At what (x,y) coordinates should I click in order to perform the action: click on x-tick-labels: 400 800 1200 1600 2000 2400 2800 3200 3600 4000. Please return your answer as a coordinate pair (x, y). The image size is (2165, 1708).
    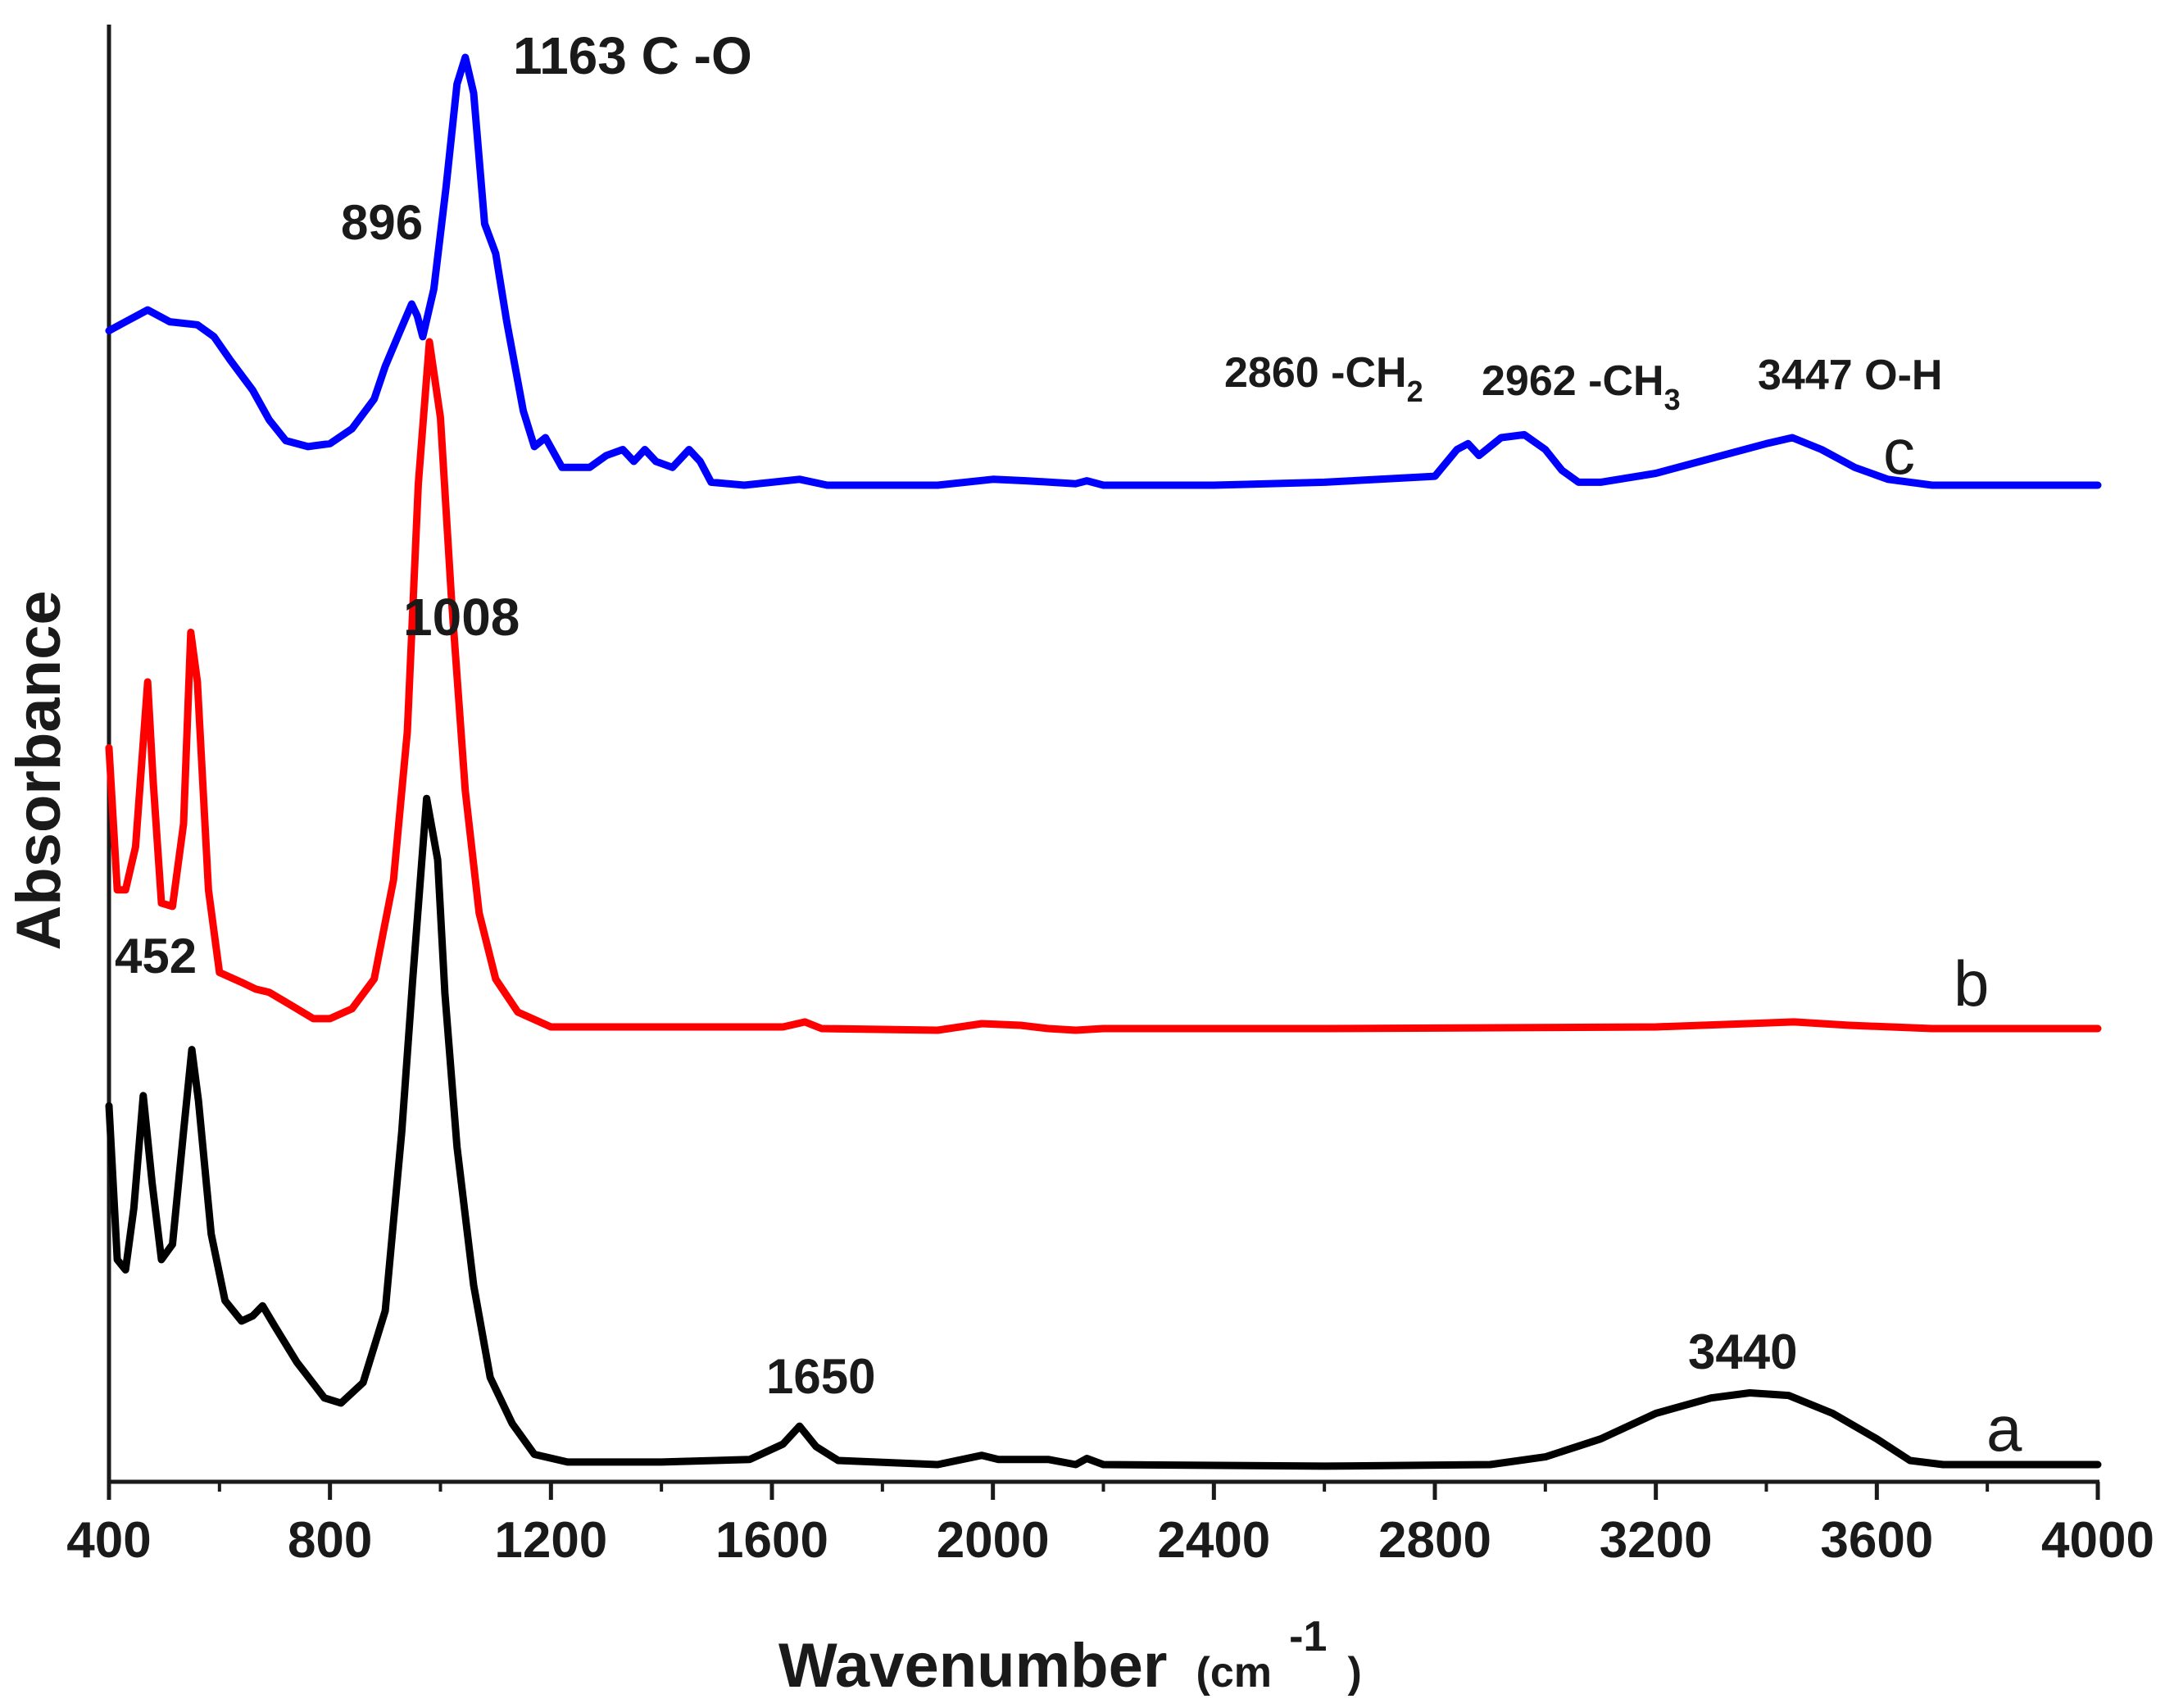
    Looking at the image, I should click on (1110, 1540).